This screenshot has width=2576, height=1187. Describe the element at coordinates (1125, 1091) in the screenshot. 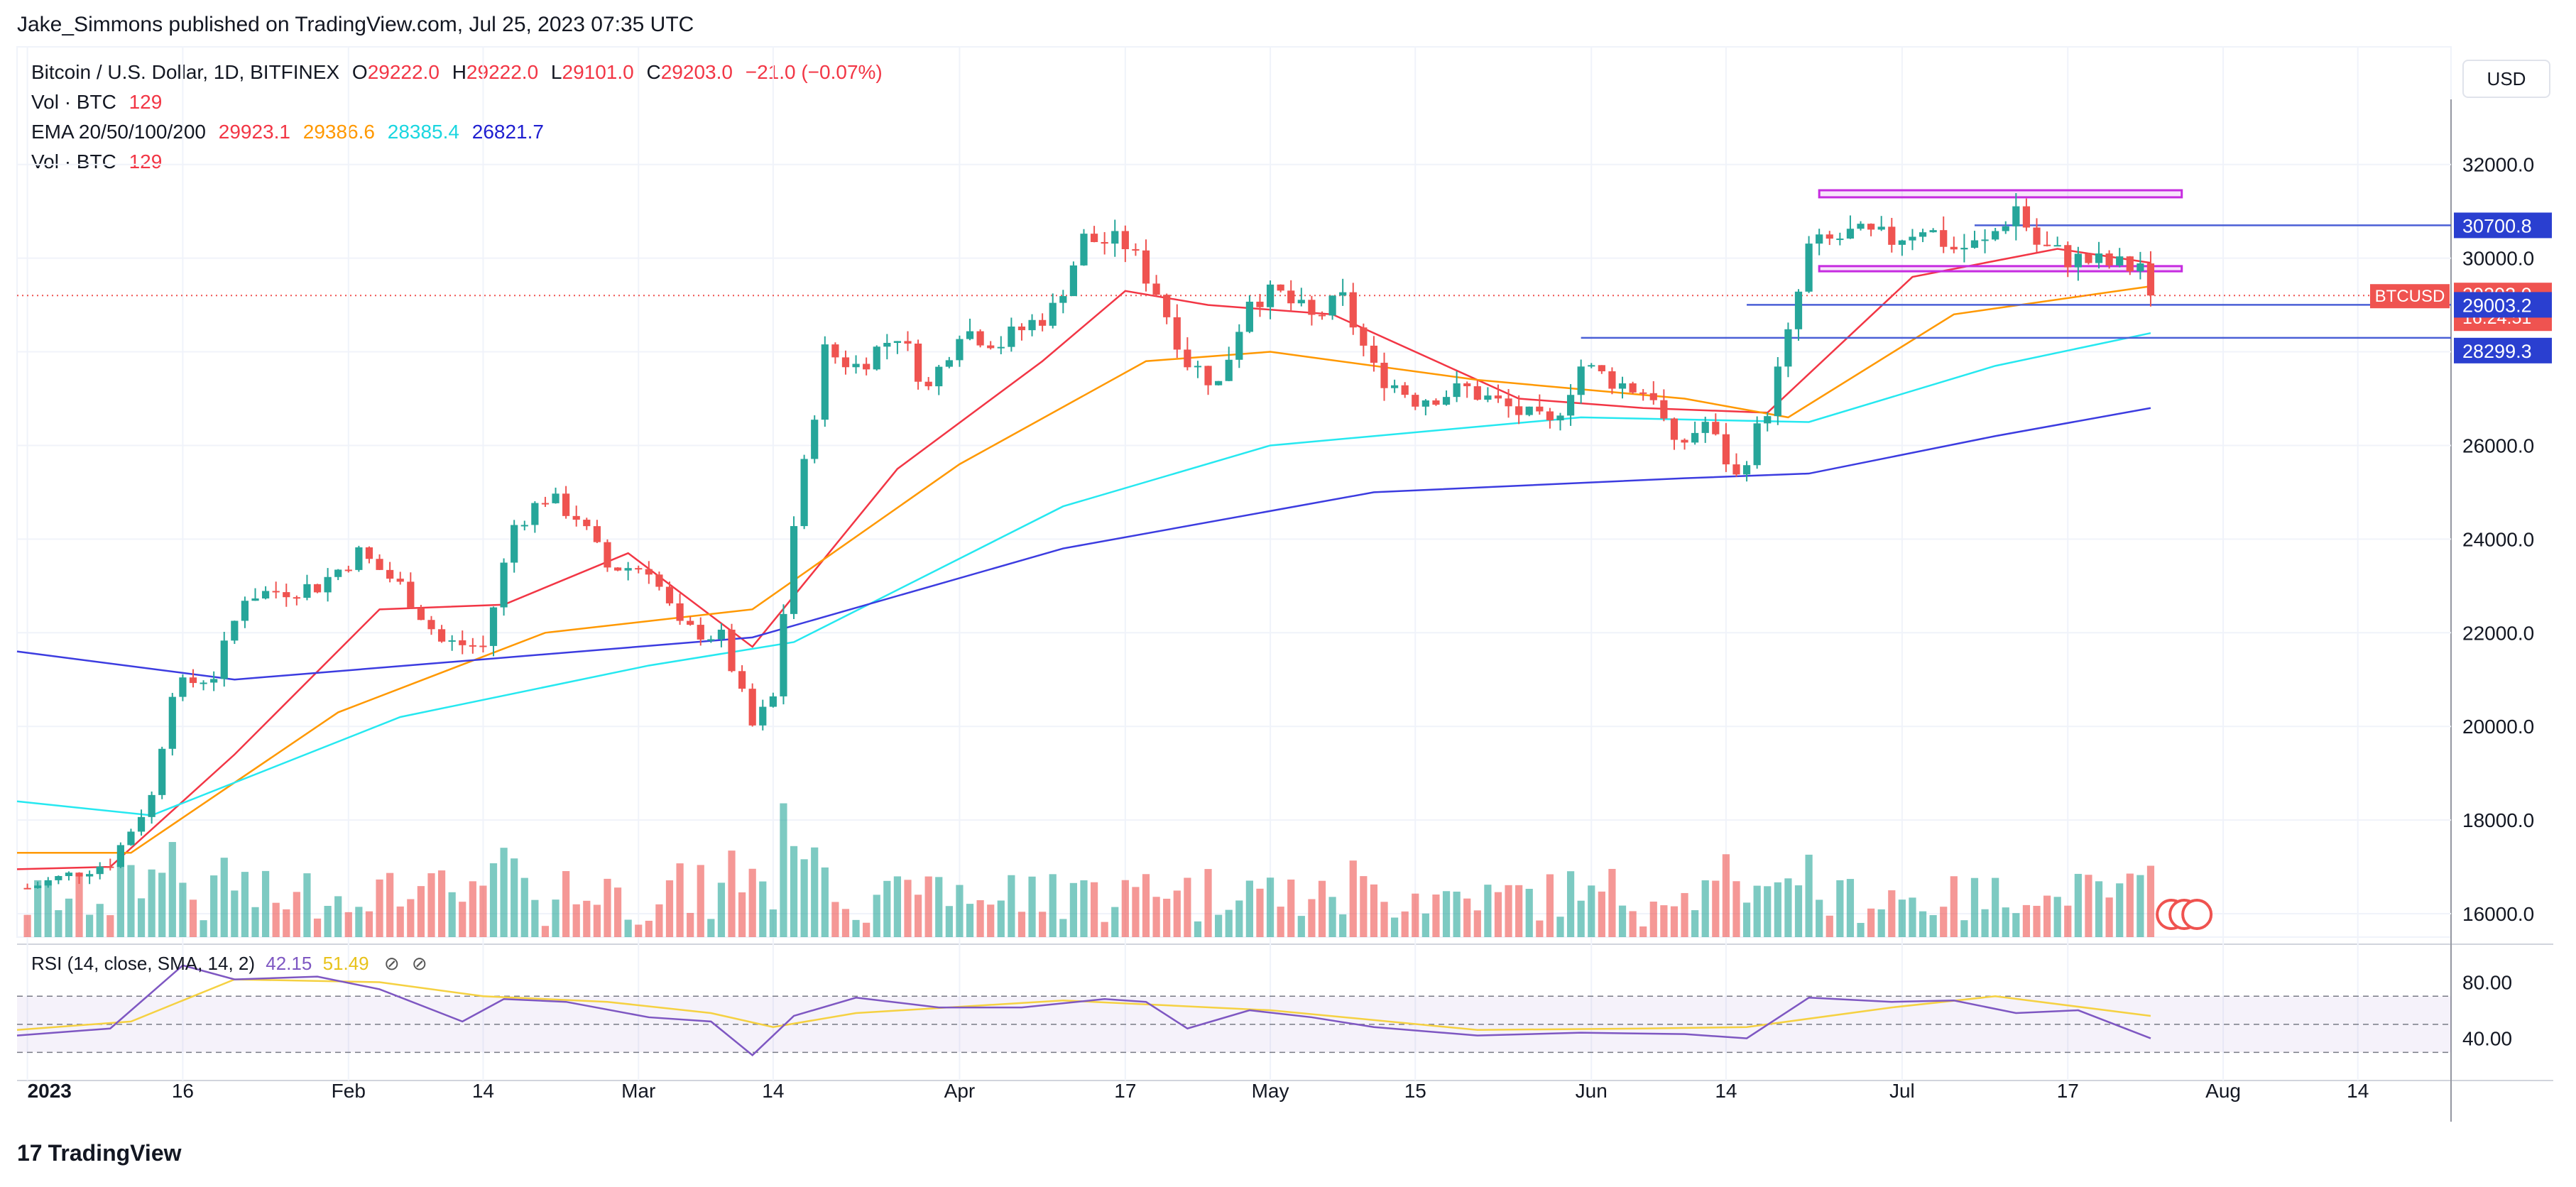

I see `x-tick-label: 17` at that location.